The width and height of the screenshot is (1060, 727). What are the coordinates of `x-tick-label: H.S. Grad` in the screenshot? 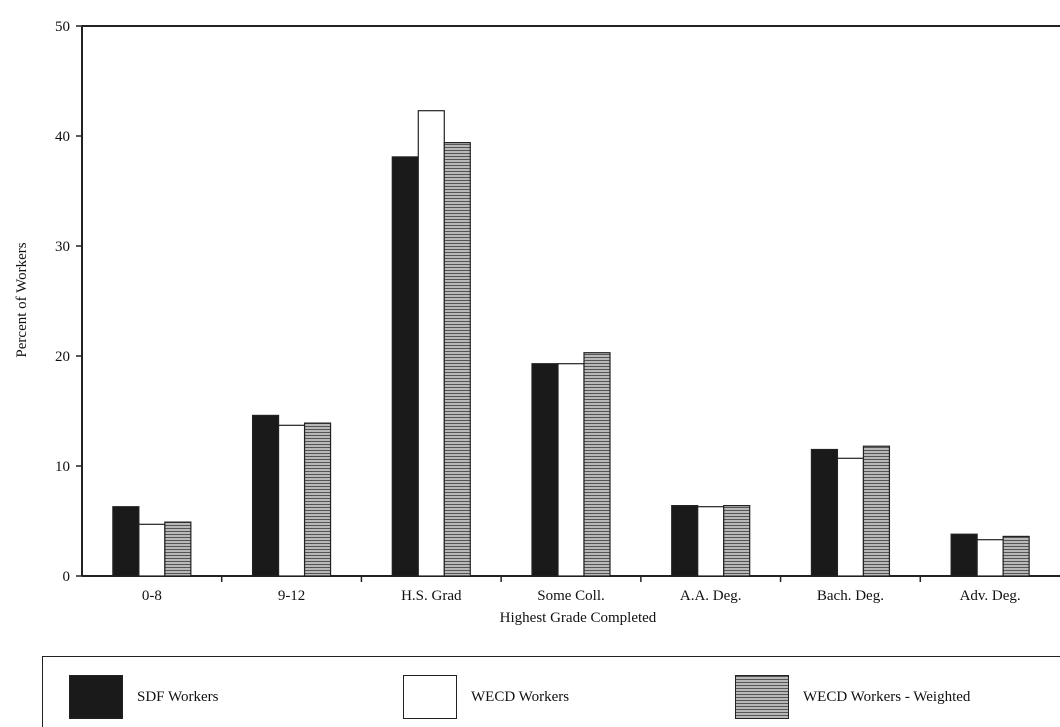 It's located at (431, 596).